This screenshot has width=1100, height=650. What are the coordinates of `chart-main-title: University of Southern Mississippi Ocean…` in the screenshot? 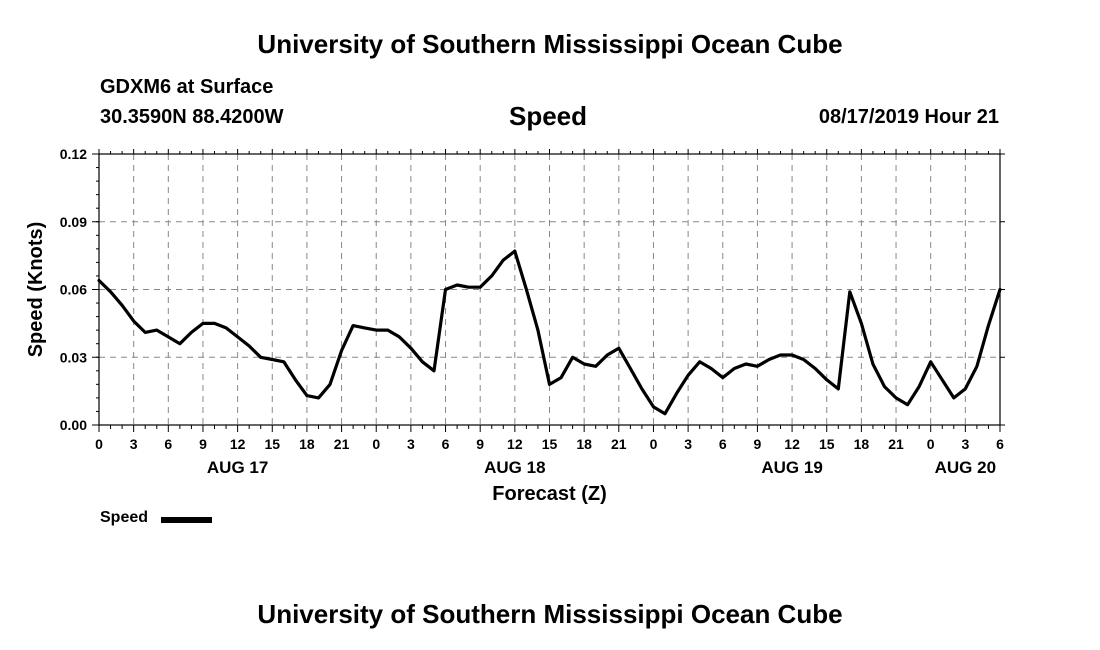 It's located at (550, 44).